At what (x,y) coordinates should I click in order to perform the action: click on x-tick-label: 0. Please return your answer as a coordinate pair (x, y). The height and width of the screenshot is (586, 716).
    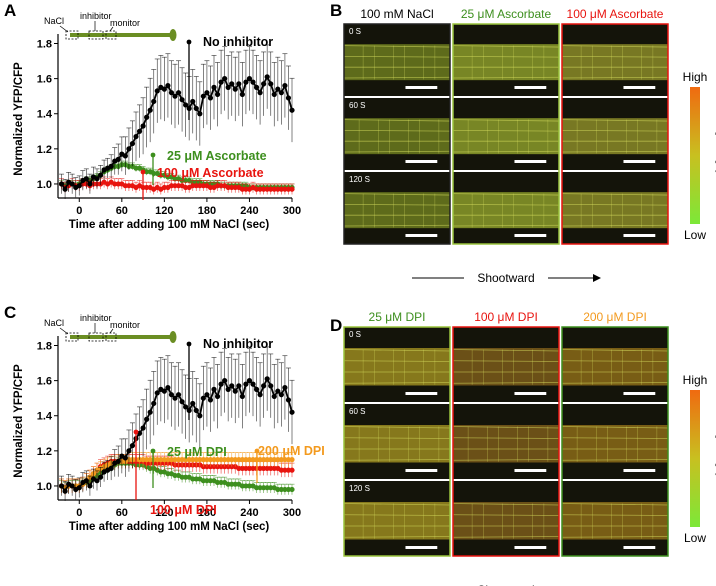
    Looking at the image, I should click on (79, 211).